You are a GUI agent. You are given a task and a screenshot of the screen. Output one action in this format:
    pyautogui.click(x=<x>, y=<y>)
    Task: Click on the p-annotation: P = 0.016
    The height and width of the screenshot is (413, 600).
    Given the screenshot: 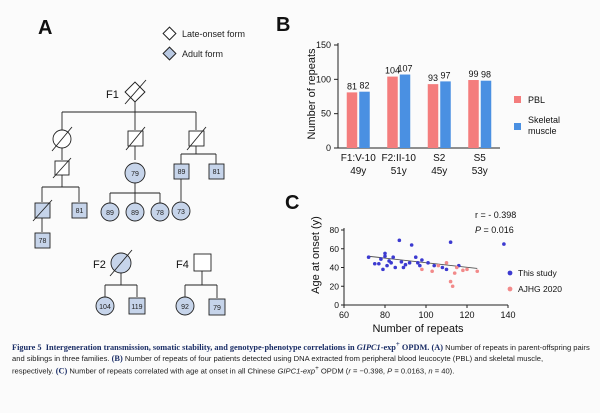 What is the action you would take?
    pyautogui.click(x=494, y=230)
    